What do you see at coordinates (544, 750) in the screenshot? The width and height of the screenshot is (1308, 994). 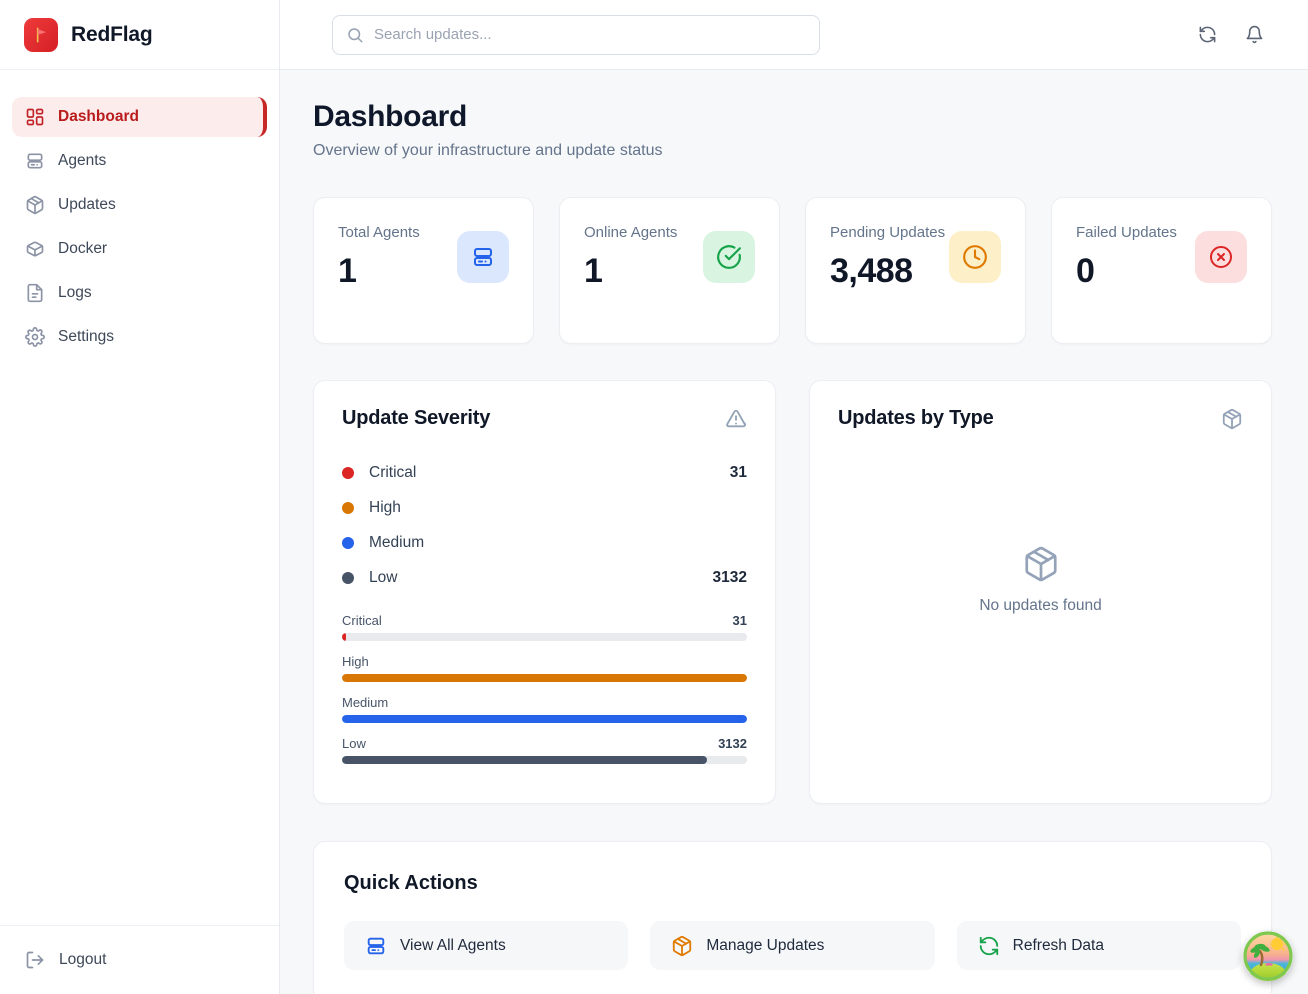 I see `severity-bar-low: Low 3132` at bounding box center [544, 750].